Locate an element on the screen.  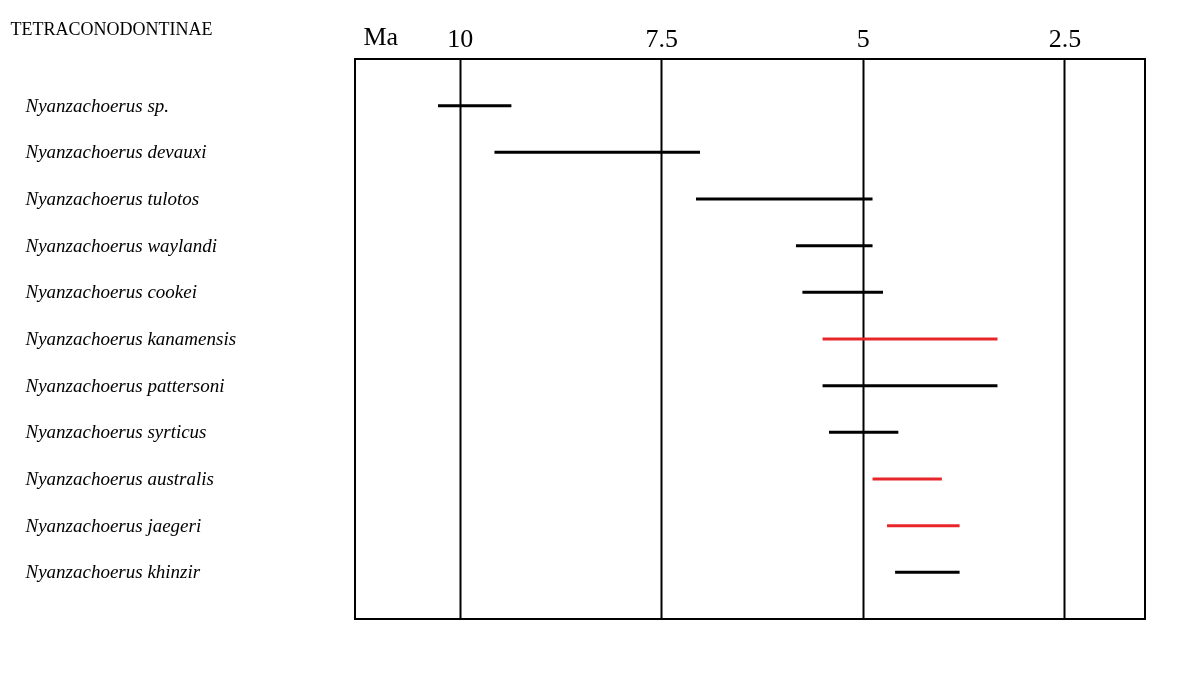
y-tick-label: Nyanzachoerus sp. is located at coordinates (97, 105).